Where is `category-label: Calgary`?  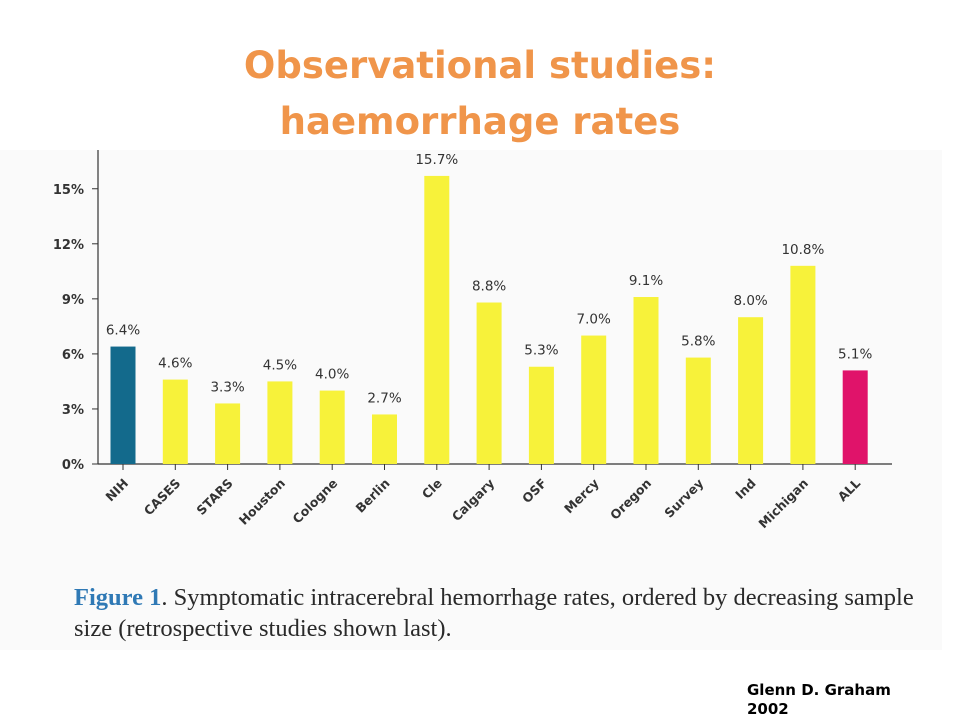
category-label: Calgary is located at coordinates (473, 500).